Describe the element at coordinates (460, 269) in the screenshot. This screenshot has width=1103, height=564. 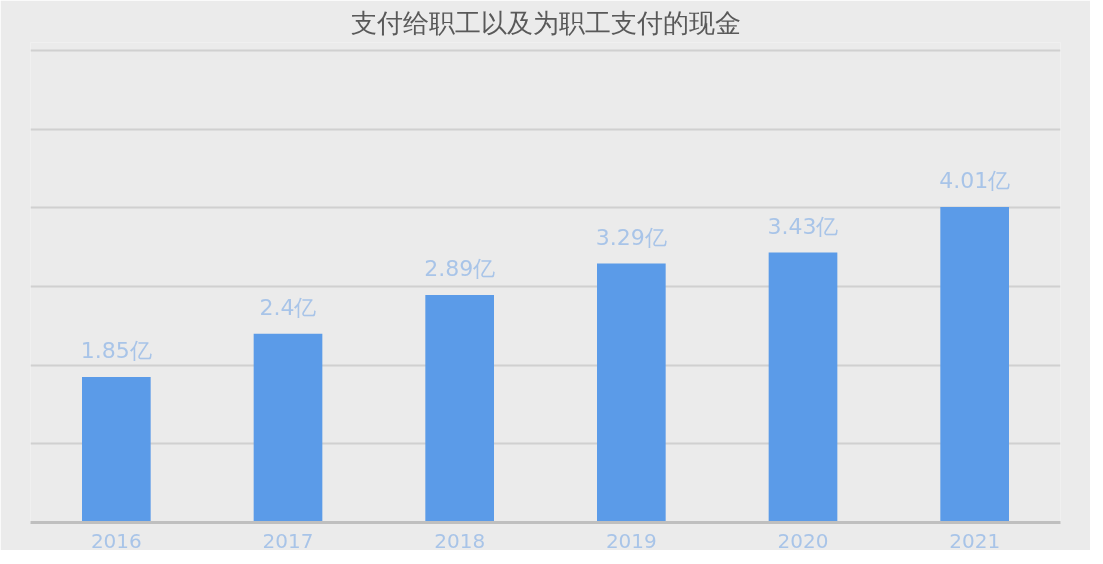
I see `data-label: 2.89亿` at that location.